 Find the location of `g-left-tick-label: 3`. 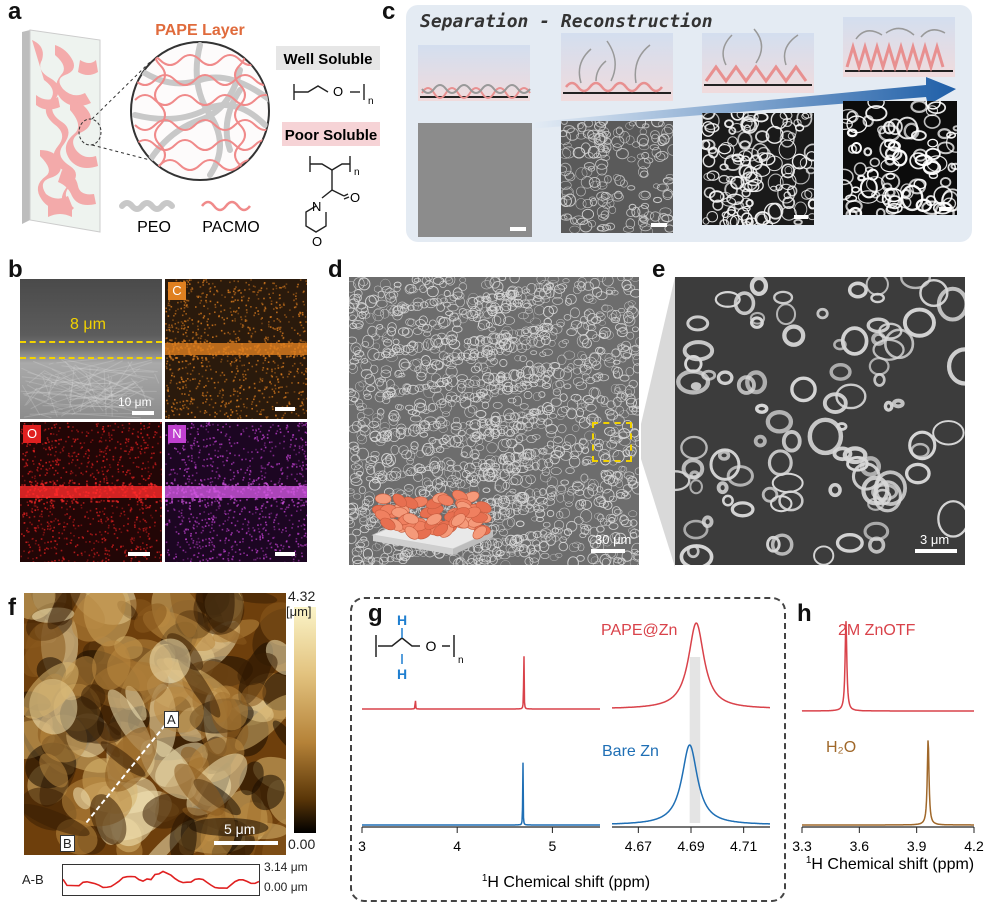

g-left-tick-label: 3 is located at coordinates (362, 846).